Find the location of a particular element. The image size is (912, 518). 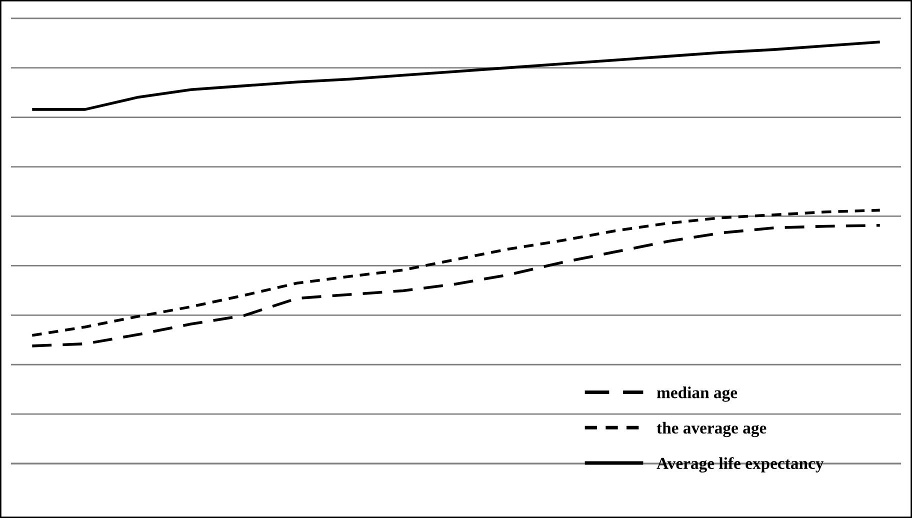

legend-label: median age is located at coordinates (697, 394).